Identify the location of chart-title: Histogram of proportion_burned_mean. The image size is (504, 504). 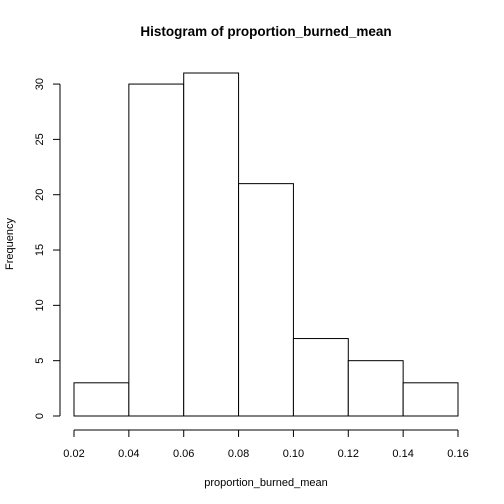
(265, 31).